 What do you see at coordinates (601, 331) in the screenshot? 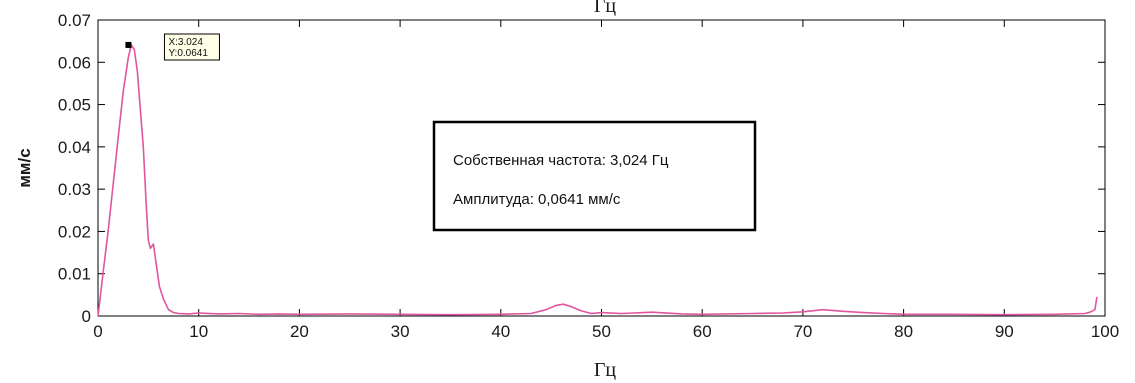
I see `x-tick-label: 50` at bounding box center [601, 331].